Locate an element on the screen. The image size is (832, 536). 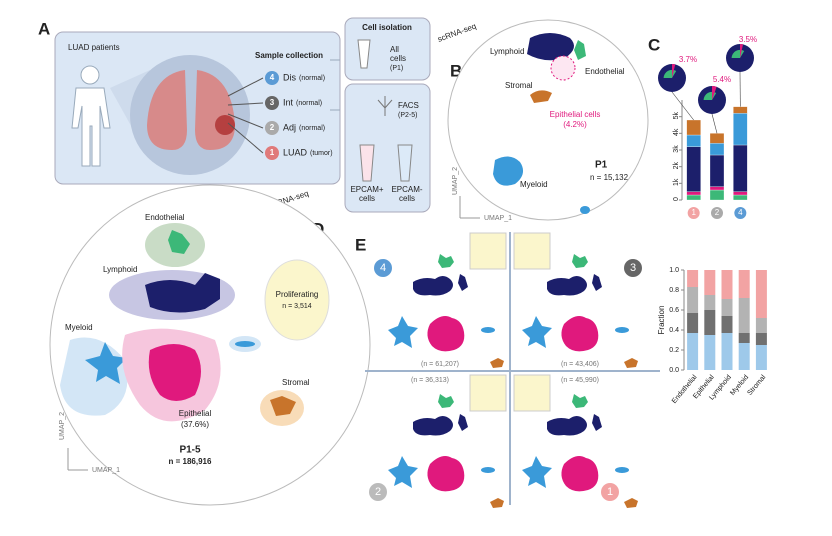
epithelial-label: Epithelial cells is located at coordinates (575, 114).